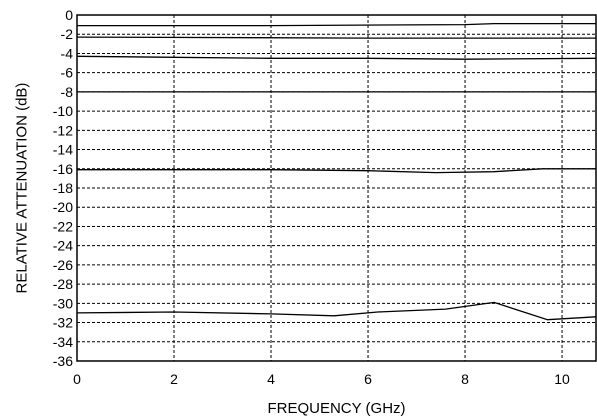 The width and height of the screenshot is (597, 420). I want to click on x-tick-label: 8, so click(465, 379).